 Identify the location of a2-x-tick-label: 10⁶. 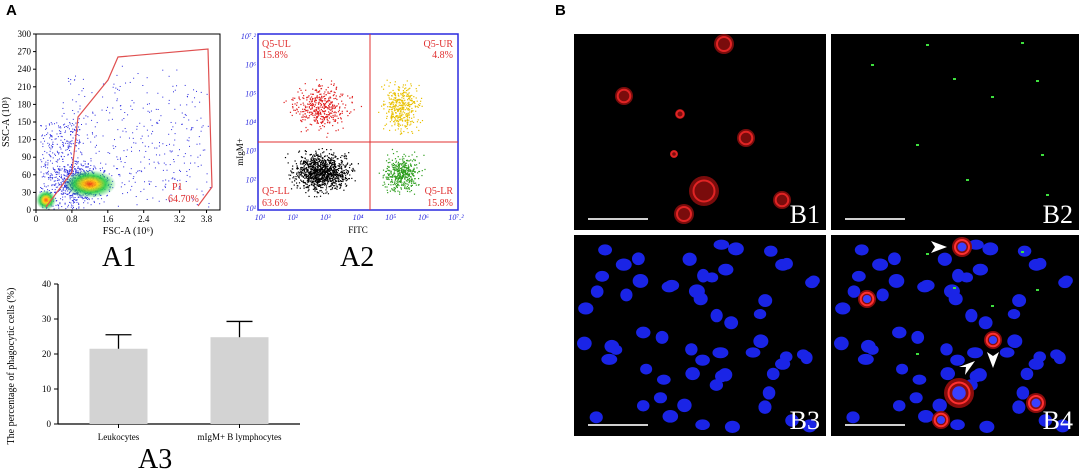
(423, 217).